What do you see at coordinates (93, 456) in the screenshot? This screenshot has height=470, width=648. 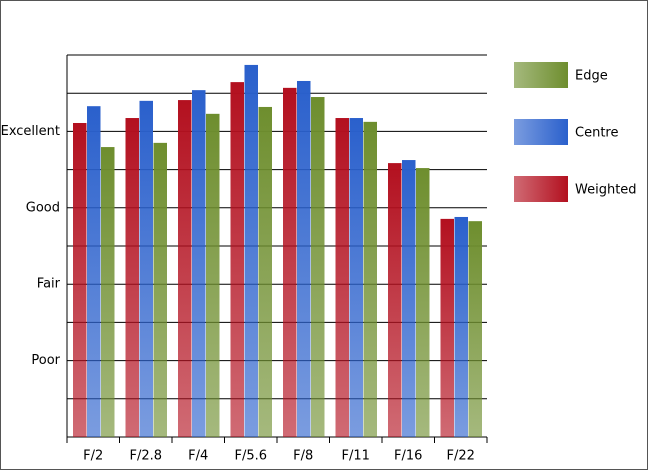 I see `x-tick-label: F/2` at bounding box center [93, 456].